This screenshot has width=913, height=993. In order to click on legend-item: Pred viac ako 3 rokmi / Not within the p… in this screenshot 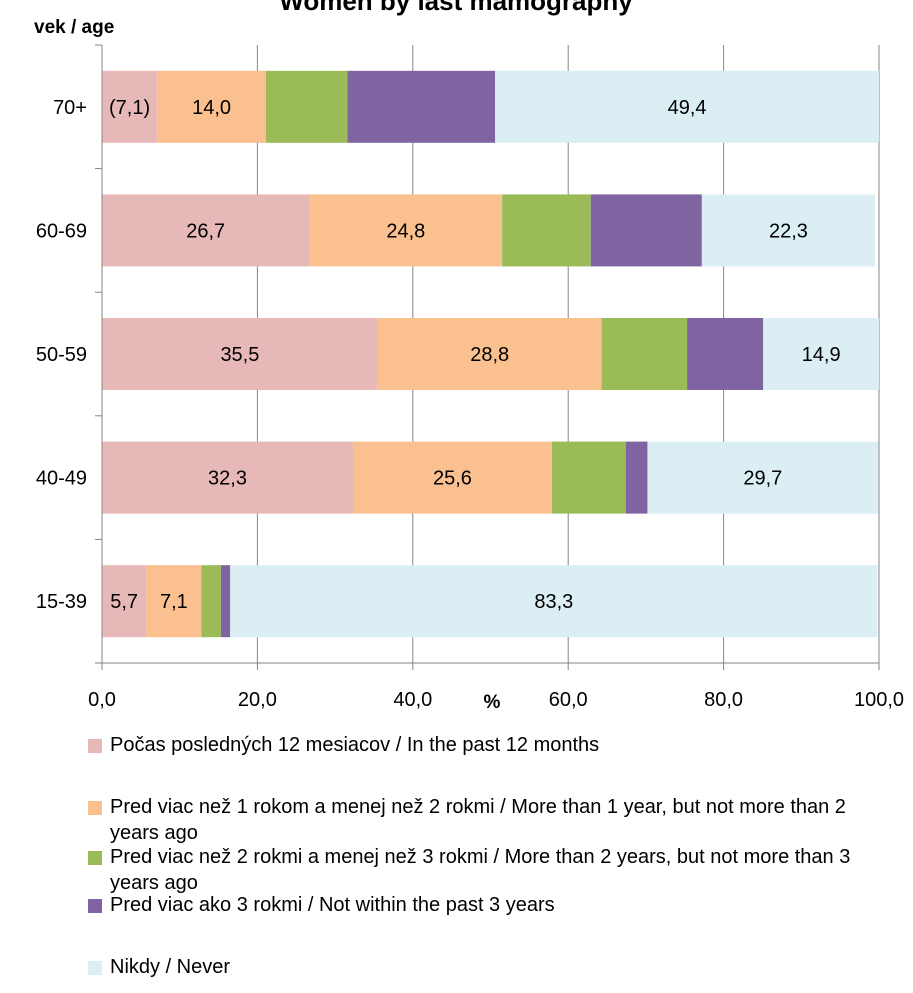, I will do `click(321, 905)`.